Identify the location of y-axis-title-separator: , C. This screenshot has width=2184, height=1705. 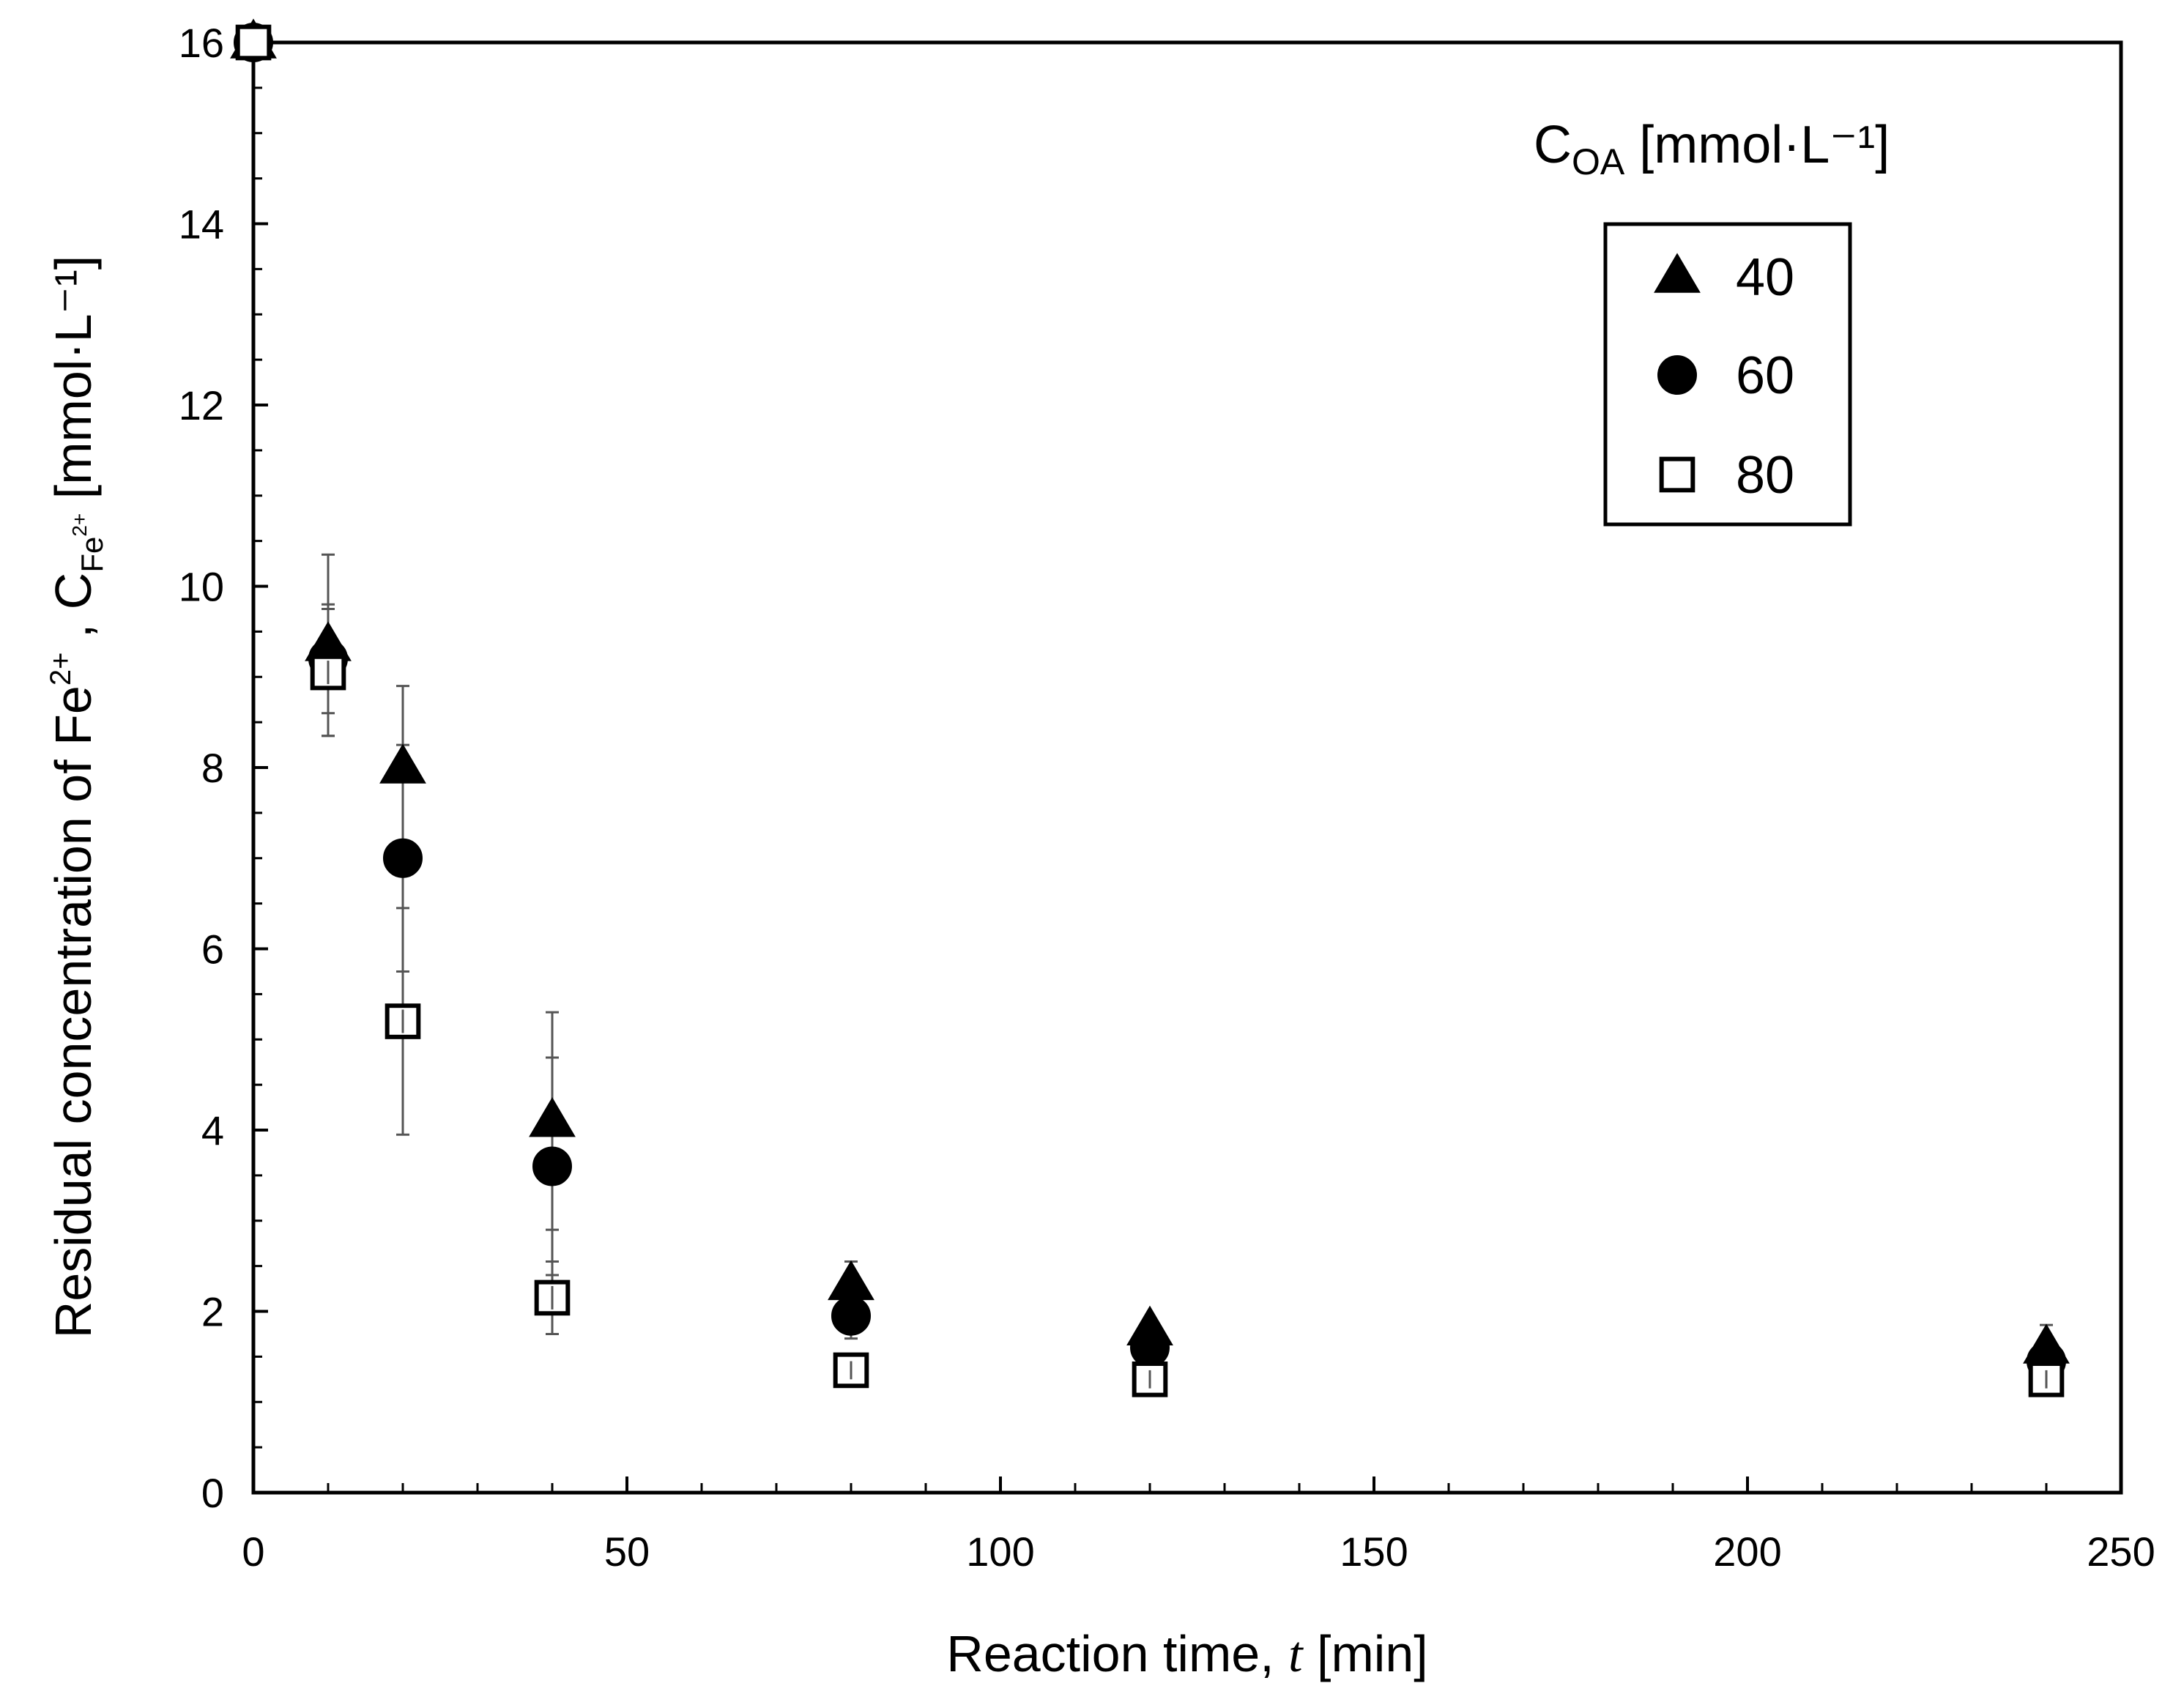
(73, 613).